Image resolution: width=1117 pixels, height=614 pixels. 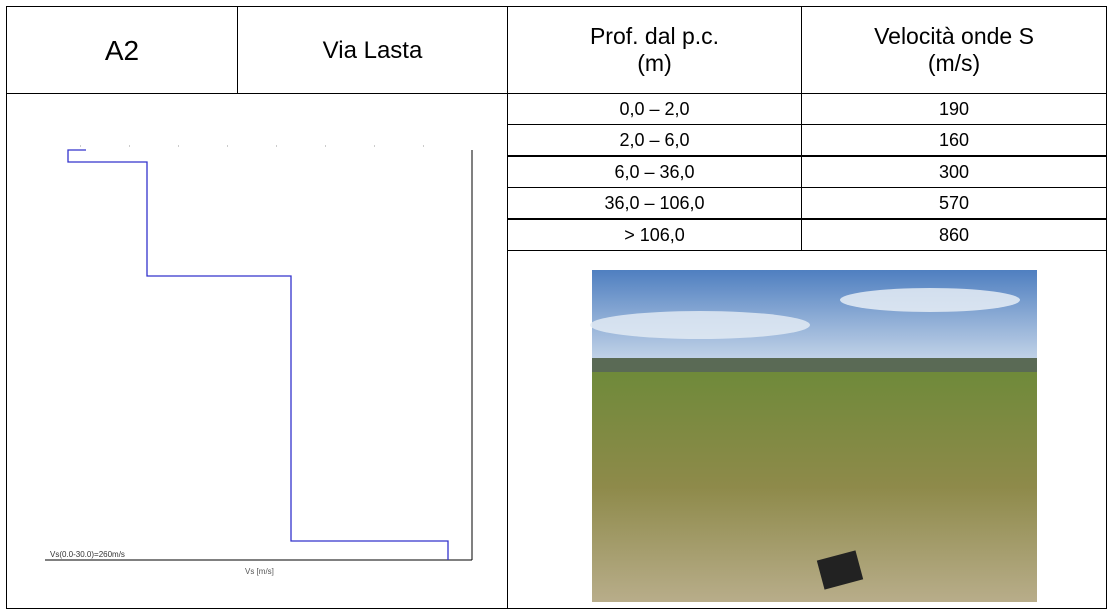 I want to click on photo-device, so click(x=840, y=570).